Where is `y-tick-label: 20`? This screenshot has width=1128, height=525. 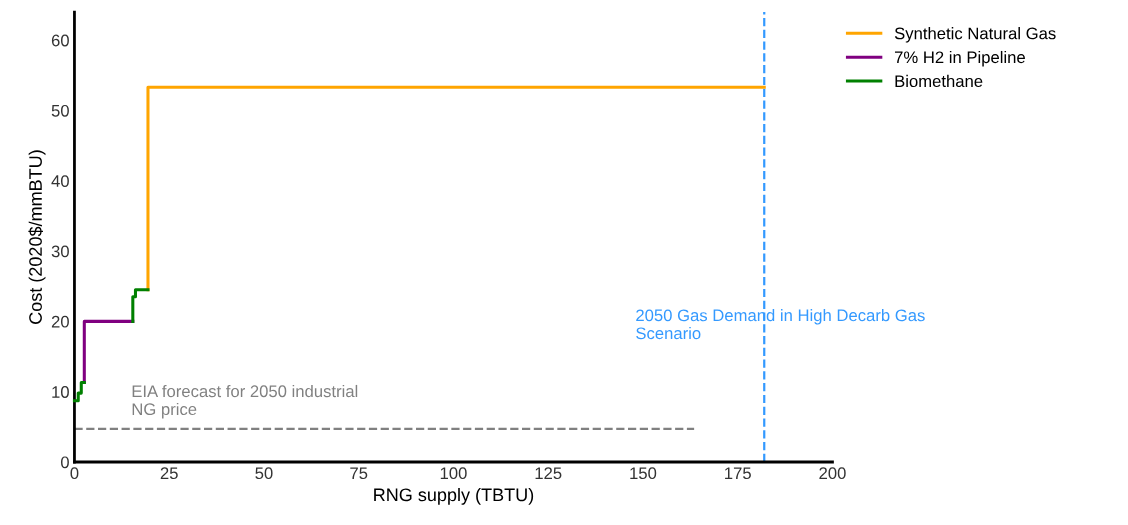
y-tick-label: 20 is located at coordinates (60, 321).